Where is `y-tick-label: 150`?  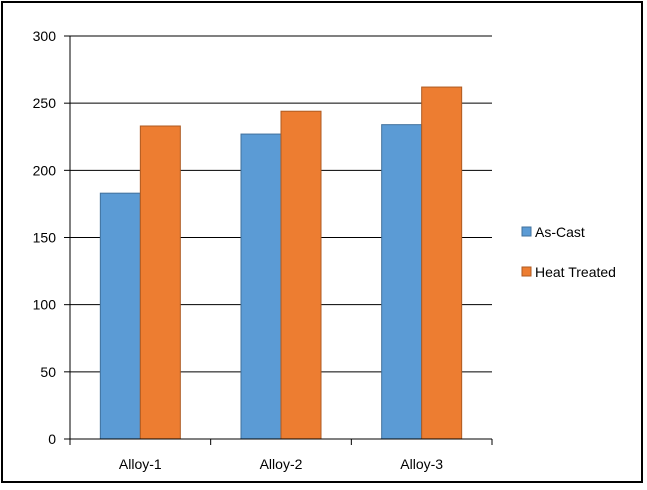
y-tick-label: 150 is located at coordinates (45, 238).